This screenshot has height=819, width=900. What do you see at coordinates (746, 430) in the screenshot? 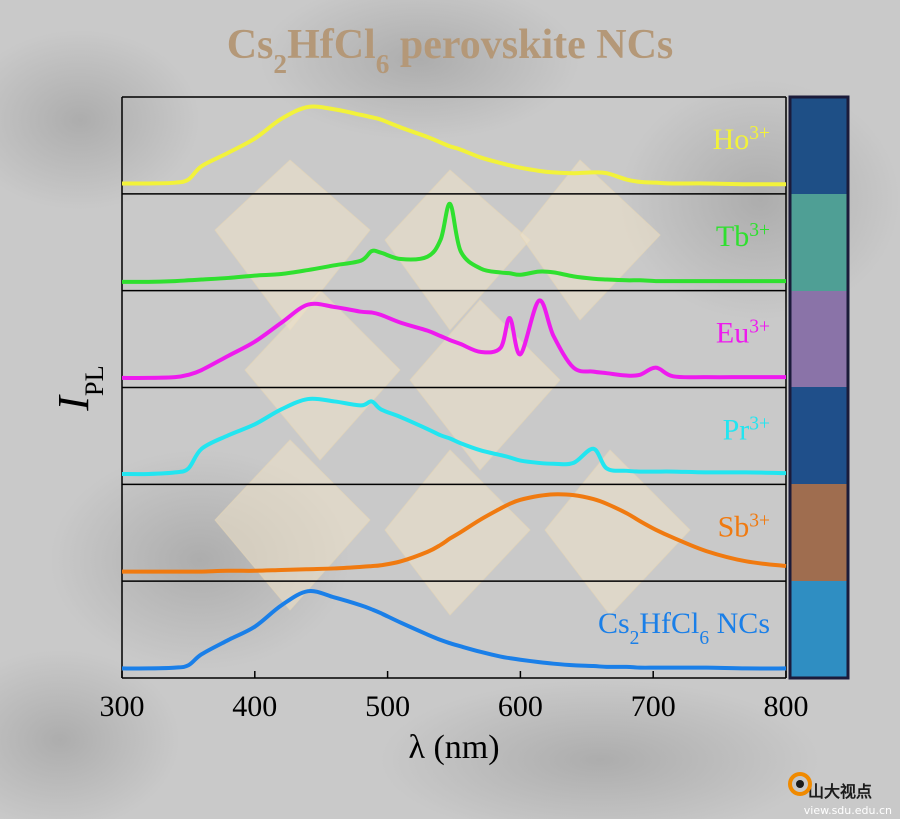
I see `series-label: Pr3+` at bounding box center [746, 430].